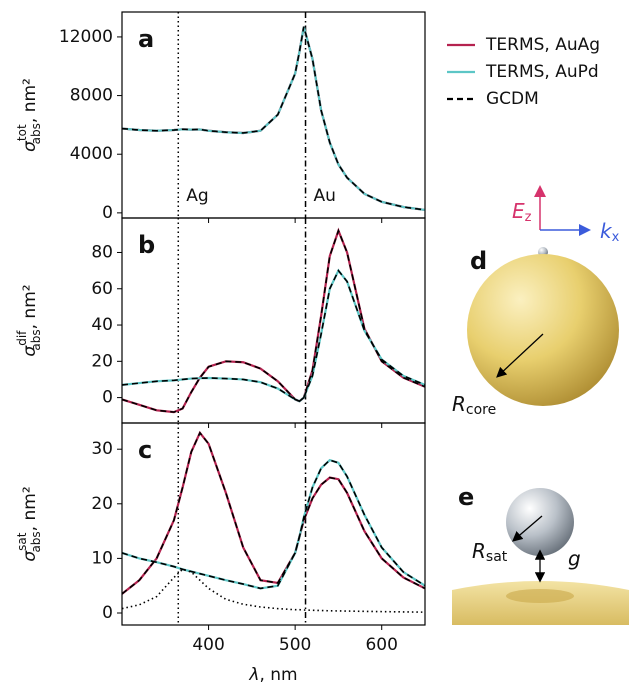 This screenshot has height=689, width=629. What do you see at coordinates (543, 330) in the screenshot?
I see `core-sphere` at bounding box center [543, 330].